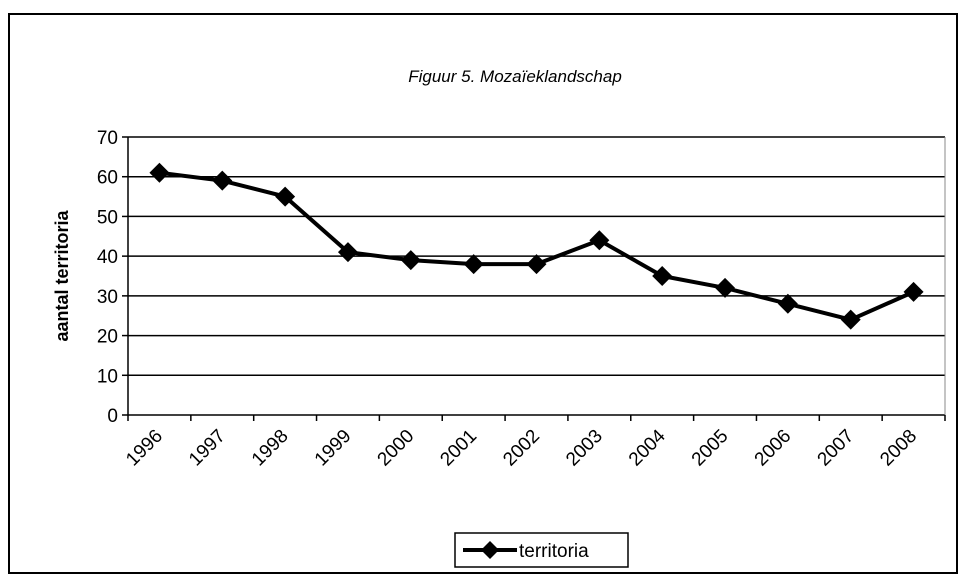 This screenshot has height=579, width=962. What do you see at coordinates (107, 178) in the screenshot?
I see `y-tick-label: 60` at bounding box center [107, 178].